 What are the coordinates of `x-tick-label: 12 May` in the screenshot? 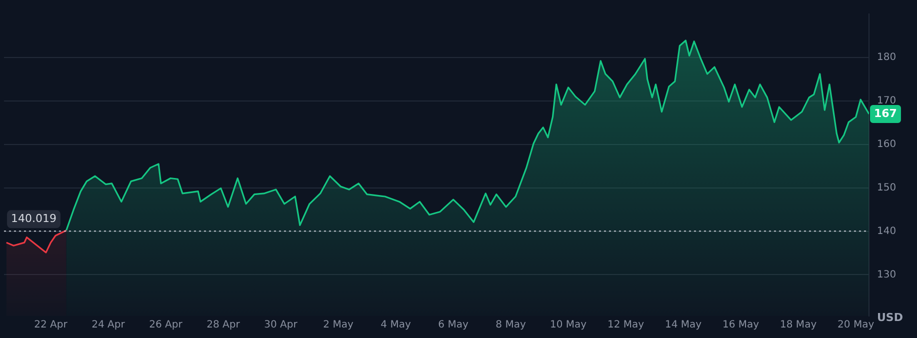 It's located at (626, 325).